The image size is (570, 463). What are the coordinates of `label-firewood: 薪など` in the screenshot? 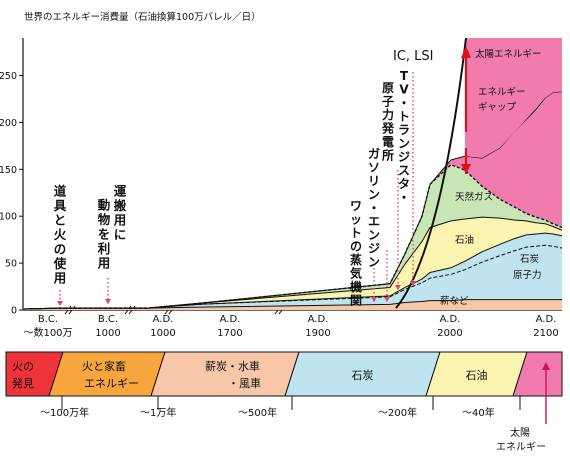 It's located at (454, 301).